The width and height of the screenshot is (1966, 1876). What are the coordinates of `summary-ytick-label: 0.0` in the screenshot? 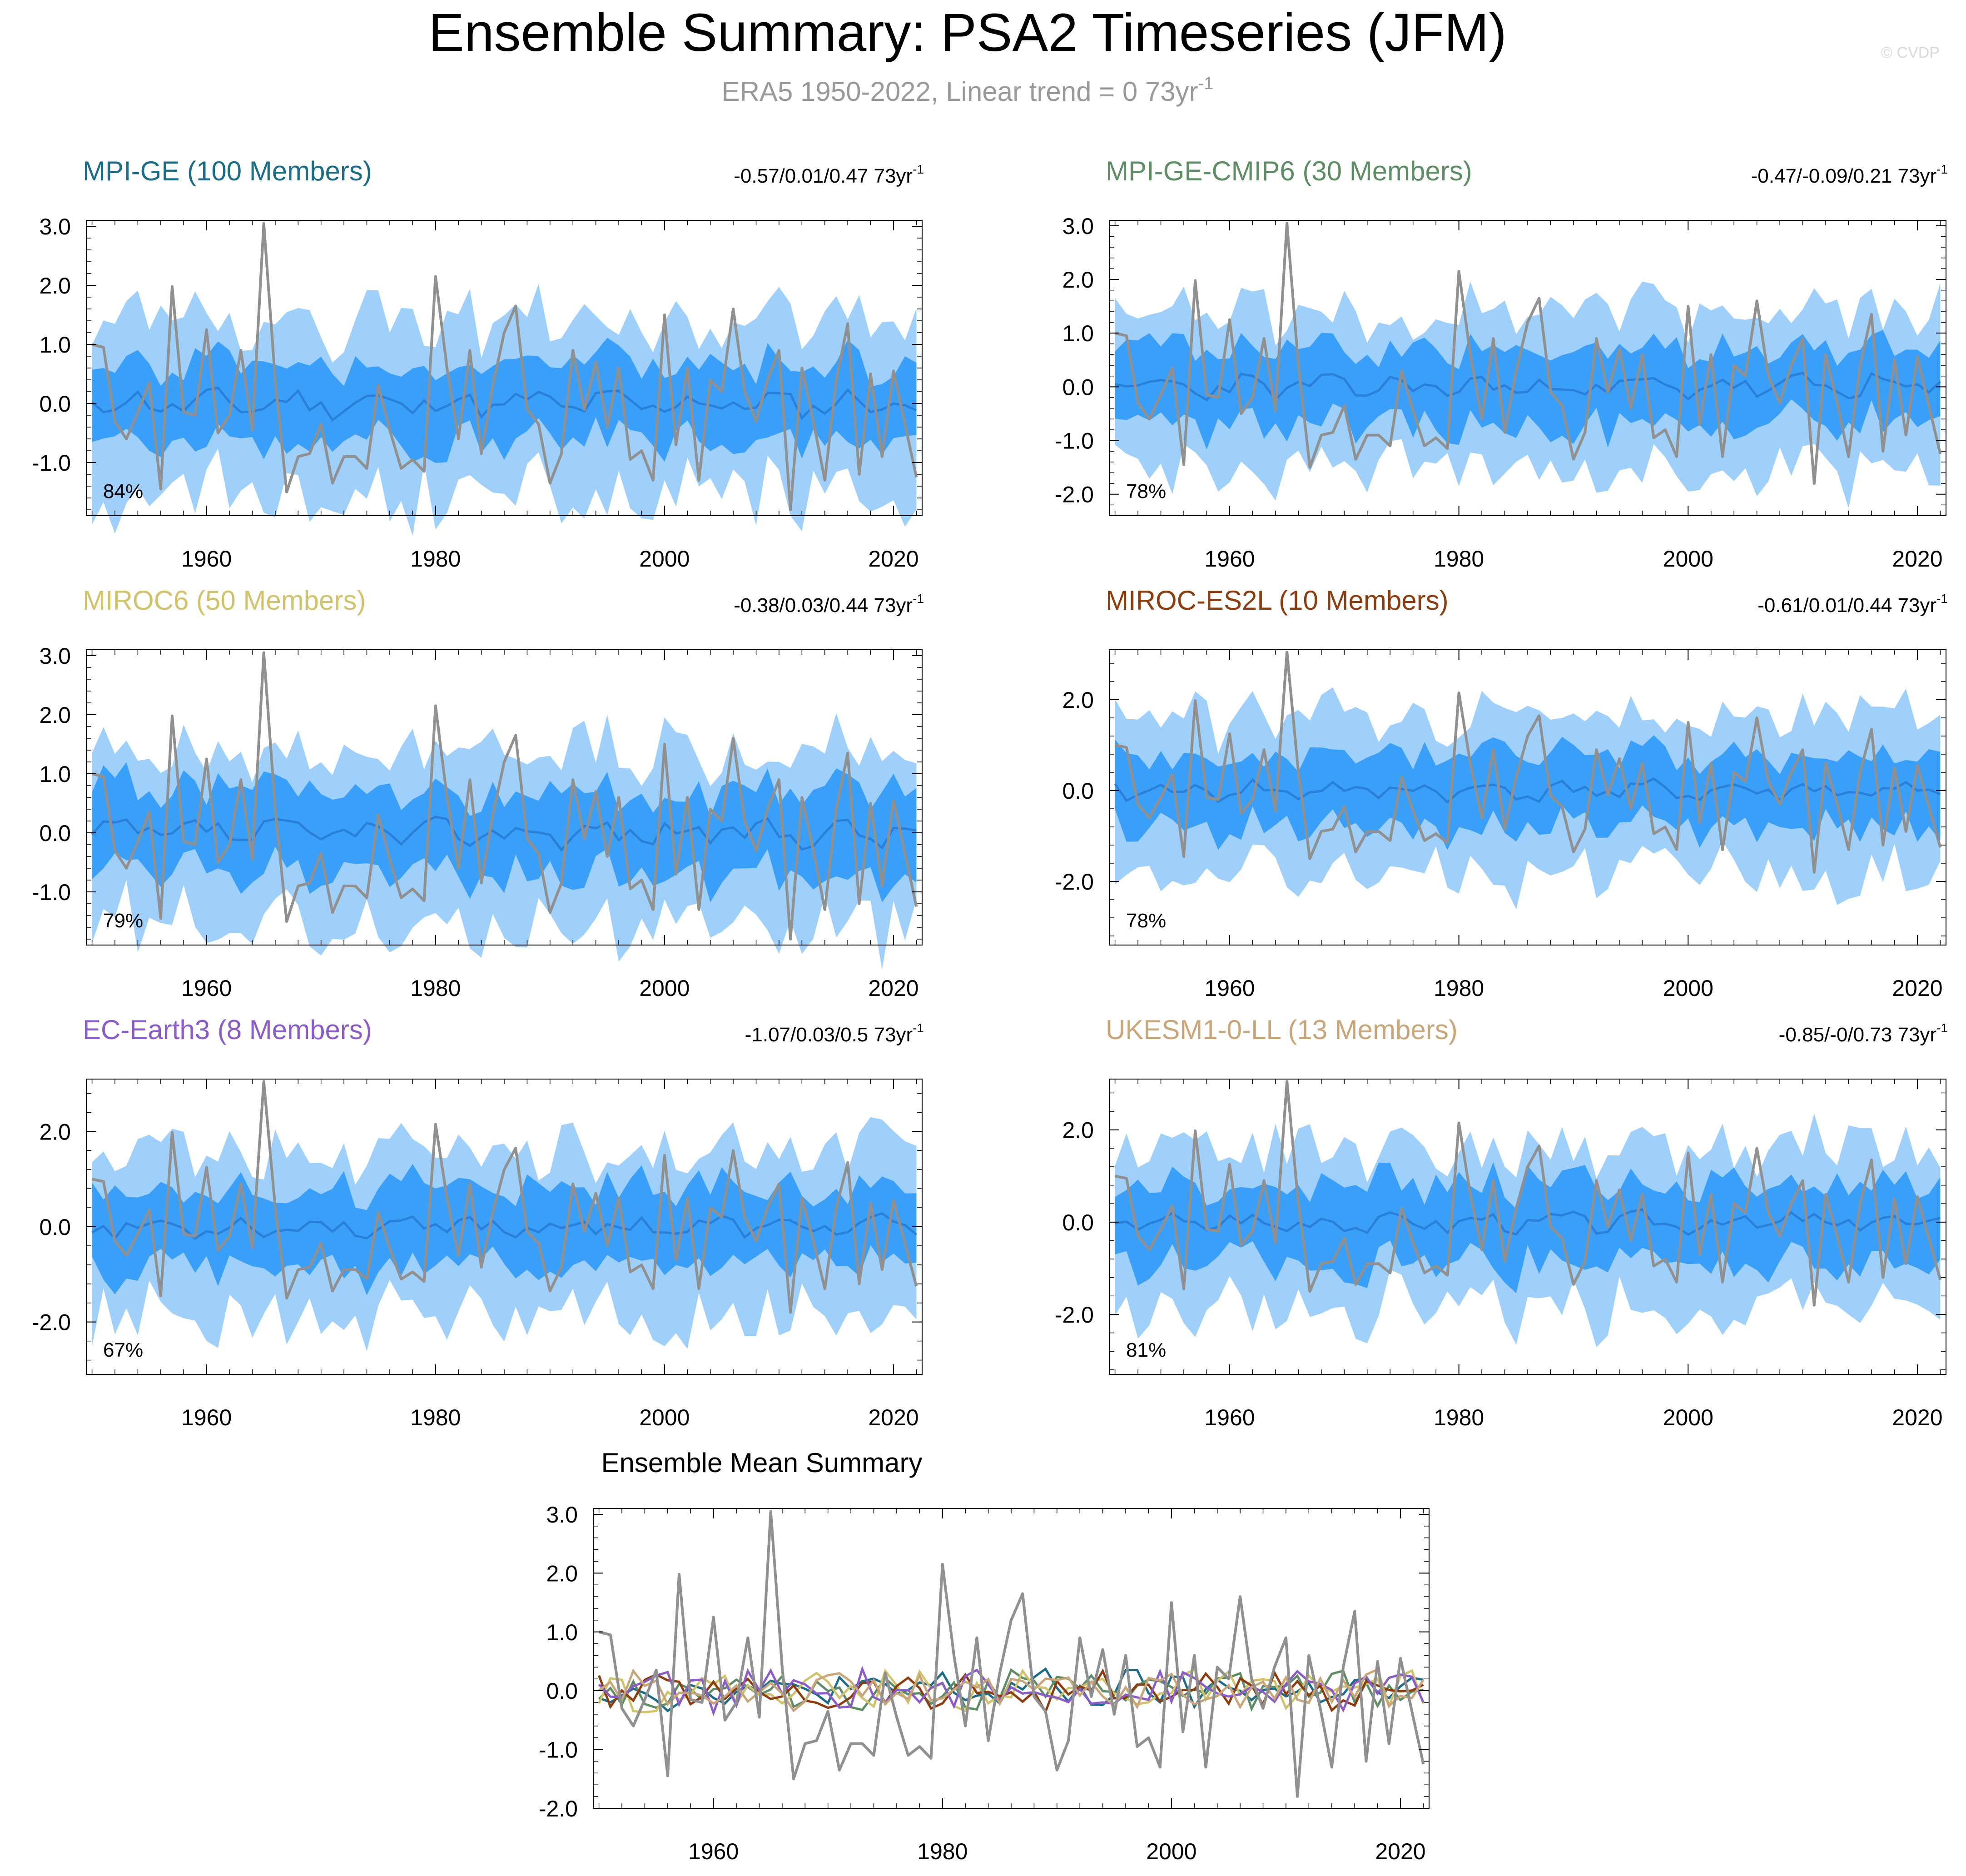 It's located at (562, 1691).